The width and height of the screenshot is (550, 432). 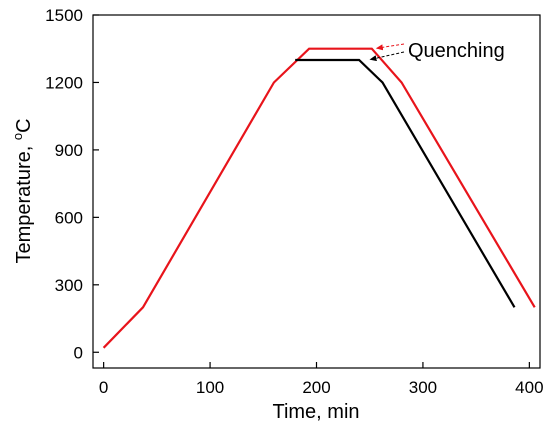 I want to click on x-tick-label: 400, so click(x=529, y=387).